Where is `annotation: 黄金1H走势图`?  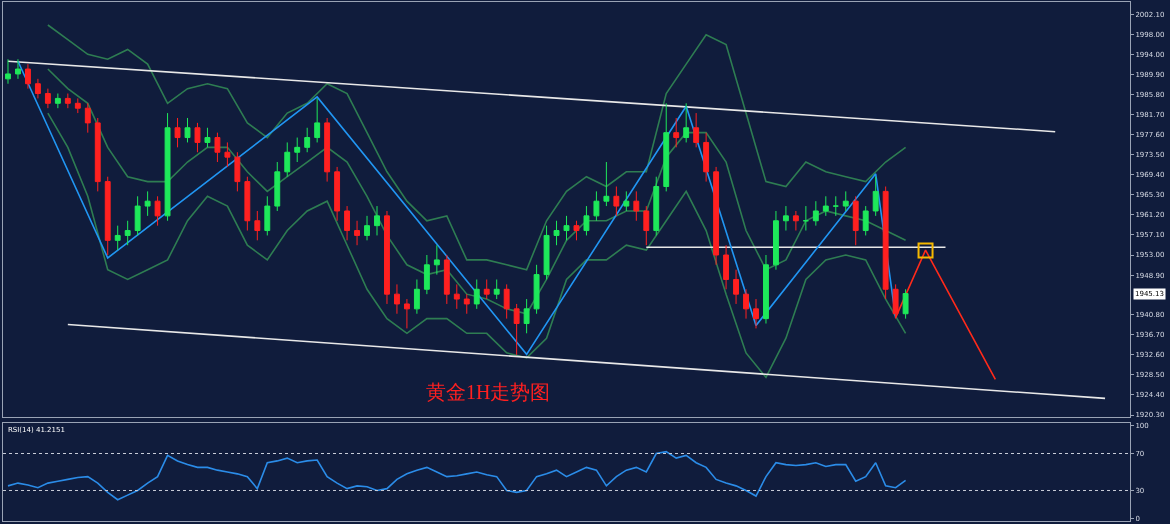 annotation: 黄金1H走势图 is located at coordinates (488, 392).